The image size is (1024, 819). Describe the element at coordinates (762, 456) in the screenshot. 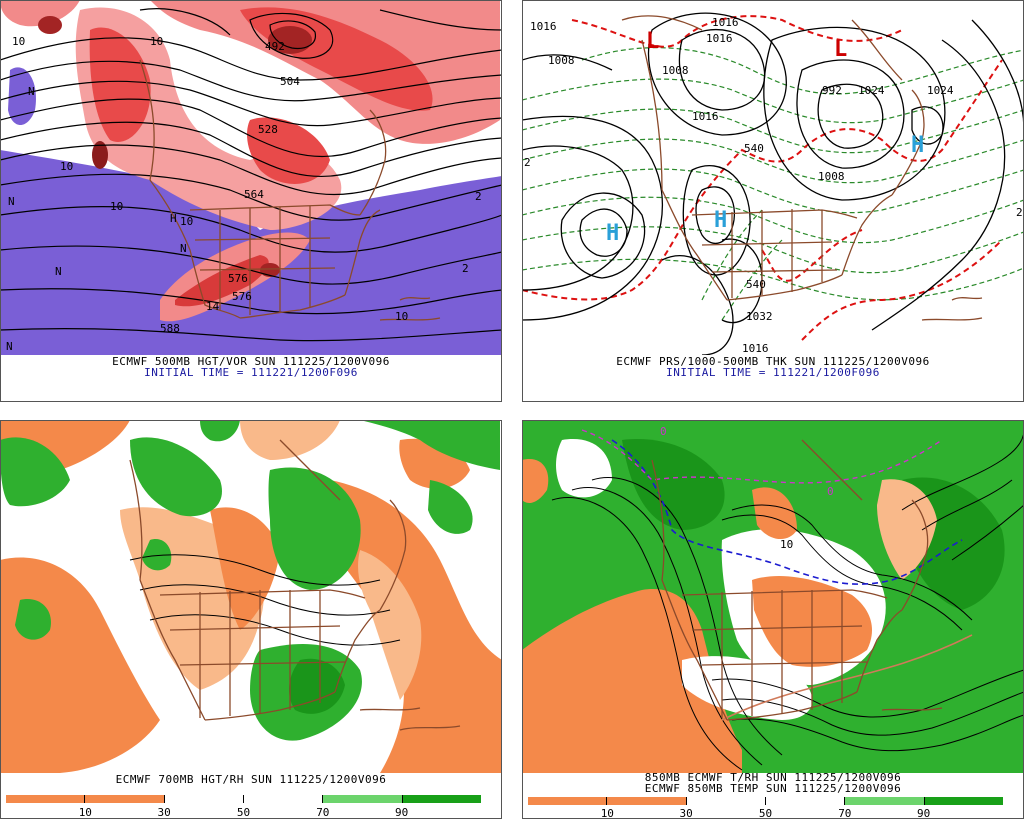

I see `freezing-line` at that location.